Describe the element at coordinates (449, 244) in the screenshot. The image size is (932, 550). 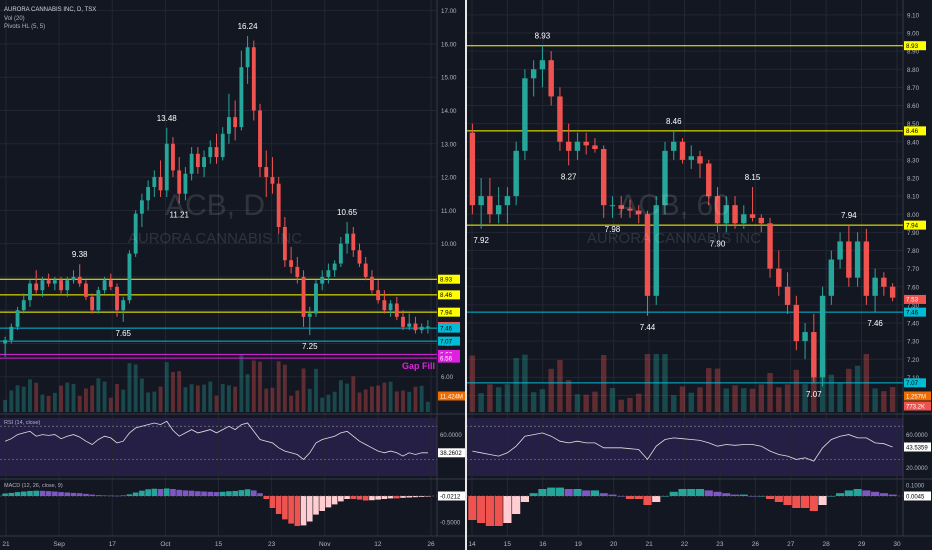
I see `left-price-tick: 10.00` at that location.